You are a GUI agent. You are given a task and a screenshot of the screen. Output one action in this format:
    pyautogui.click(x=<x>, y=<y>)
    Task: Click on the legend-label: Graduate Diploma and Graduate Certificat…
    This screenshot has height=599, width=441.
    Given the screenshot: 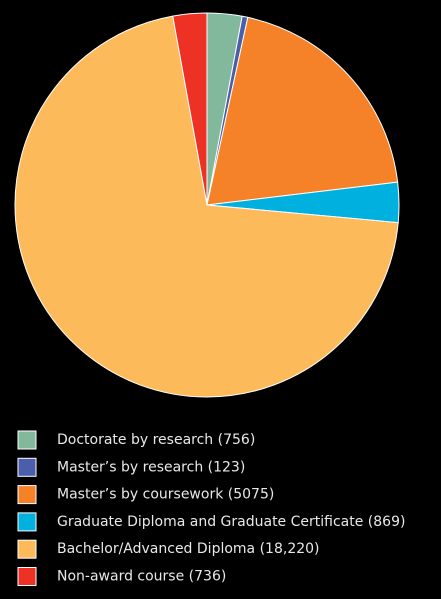 What is the action you would take?
    pyautogui.click(x=231, y=522)
    